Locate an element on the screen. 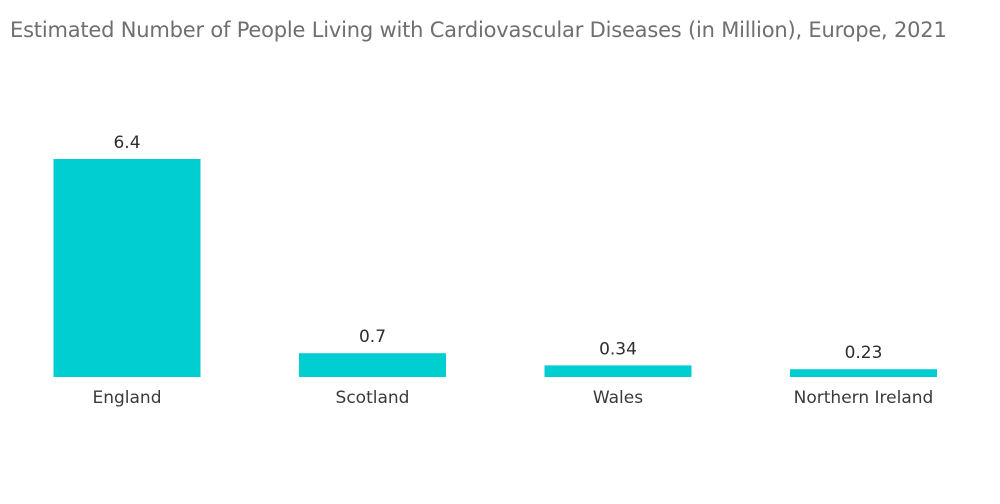 This screenshot has height=504, width=1000. category-labels-group: England Scotland Wales Northern Ireland is located at coordinates (512, 398).